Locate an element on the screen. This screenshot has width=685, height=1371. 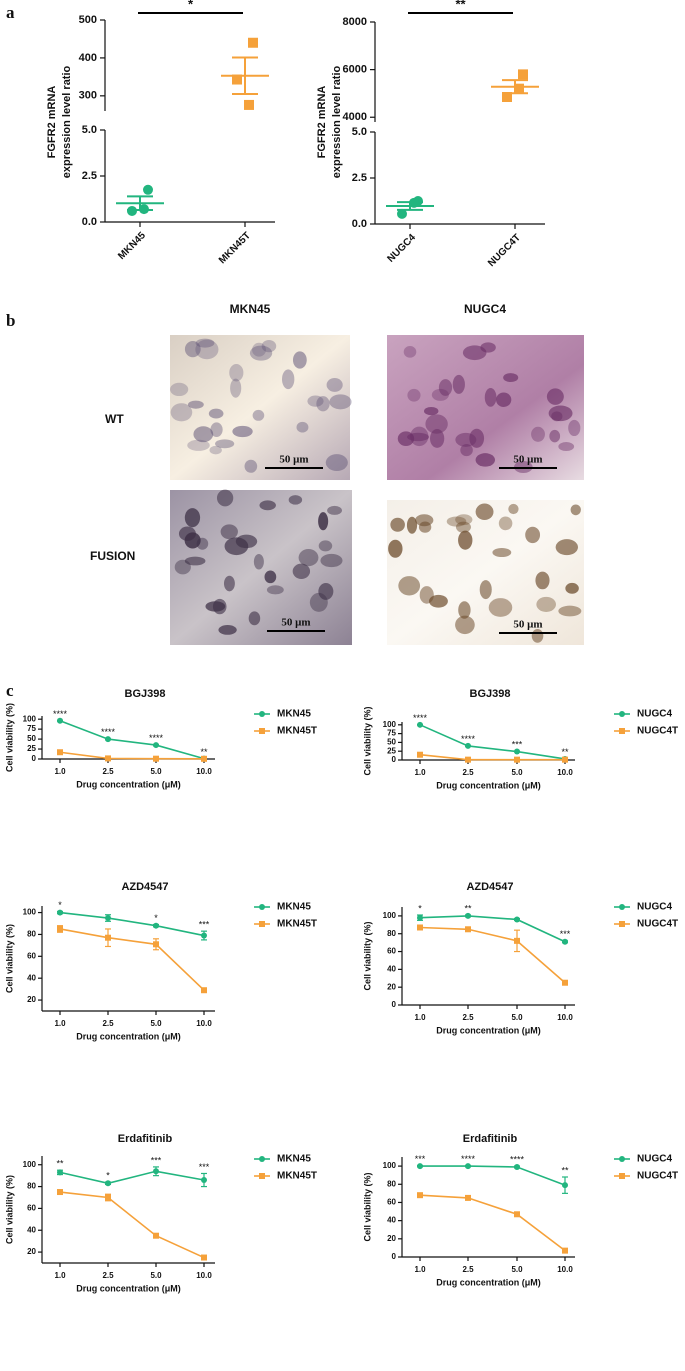
legend-label: NUGC4 is located at coordinates (654, 1159).